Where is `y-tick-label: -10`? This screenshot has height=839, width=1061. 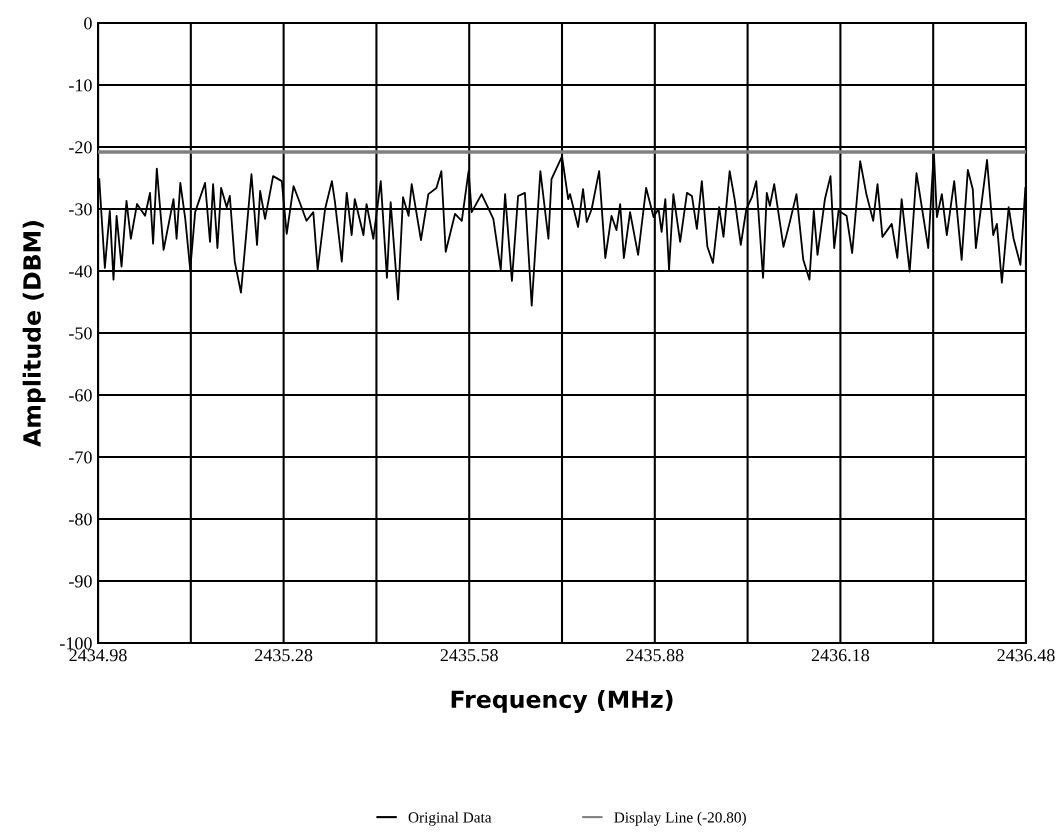 y-tick-label: -10 is located at coordinates (80, 85).